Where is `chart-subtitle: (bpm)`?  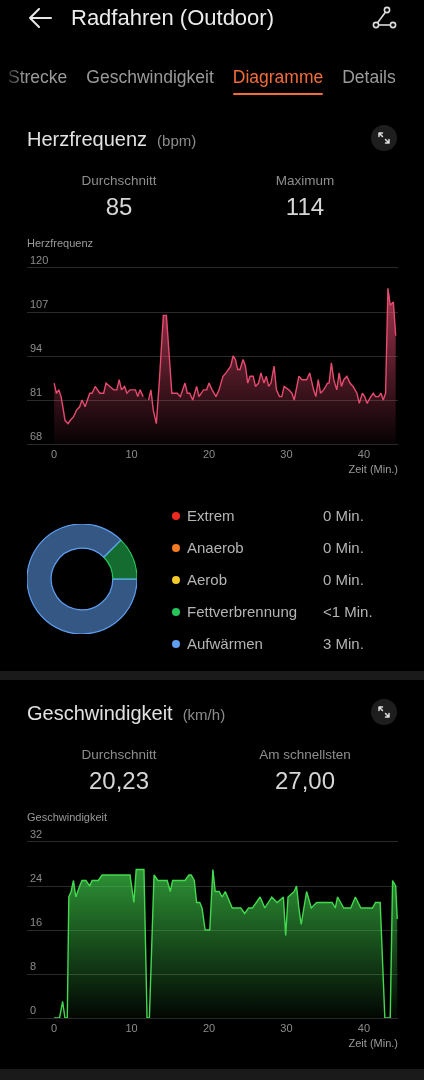 chart-subtitle: (bpm) is located at coordinates (177, 140).